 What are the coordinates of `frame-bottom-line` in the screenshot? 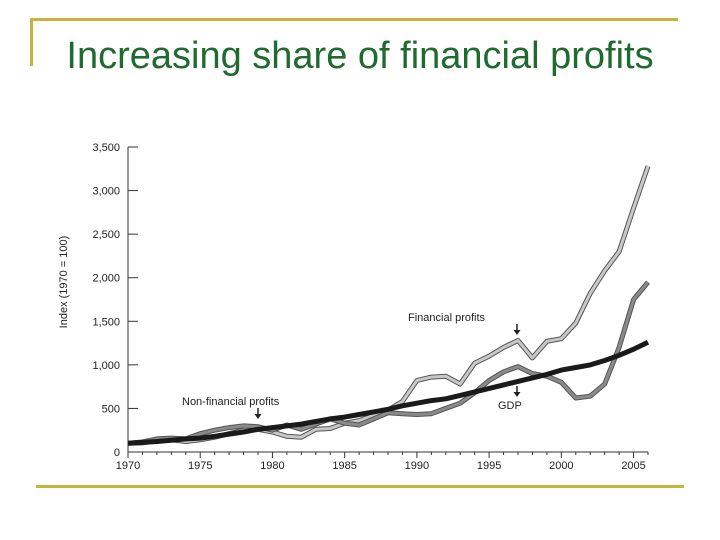 It's located at (360, 486).